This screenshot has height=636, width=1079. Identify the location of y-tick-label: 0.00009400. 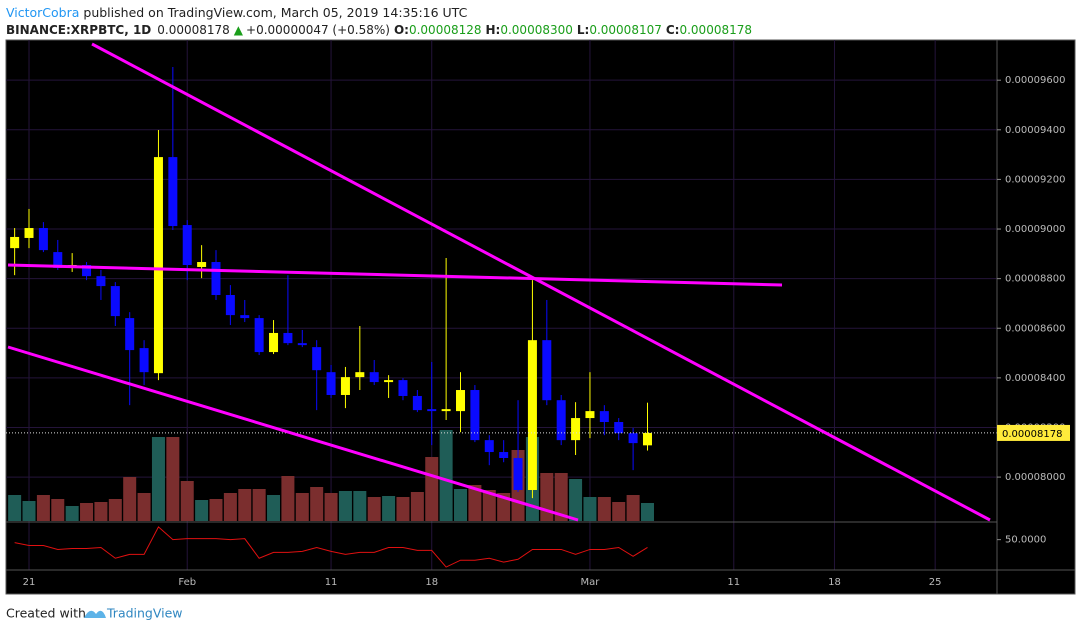
(1035, 130).